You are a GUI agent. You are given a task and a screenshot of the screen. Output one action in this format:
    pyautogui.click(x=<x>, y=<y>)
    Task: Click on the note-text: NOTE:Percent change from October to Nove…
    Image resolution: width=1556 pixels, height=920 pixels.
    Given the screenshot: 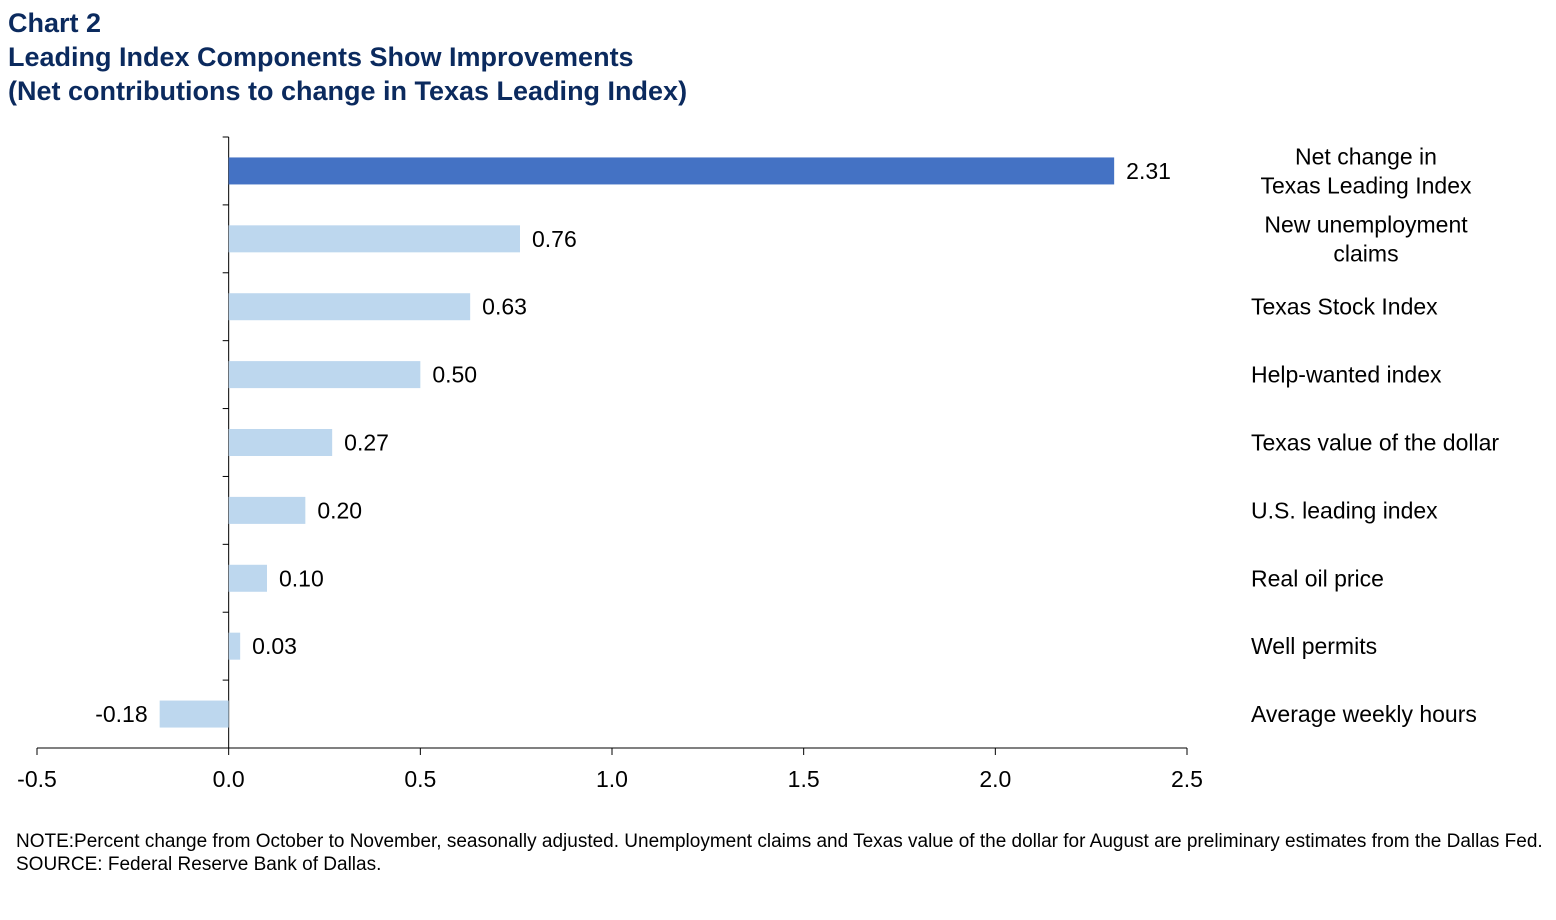 What is the action you would take?
    pyautogui.click(x=779, y=841)
    